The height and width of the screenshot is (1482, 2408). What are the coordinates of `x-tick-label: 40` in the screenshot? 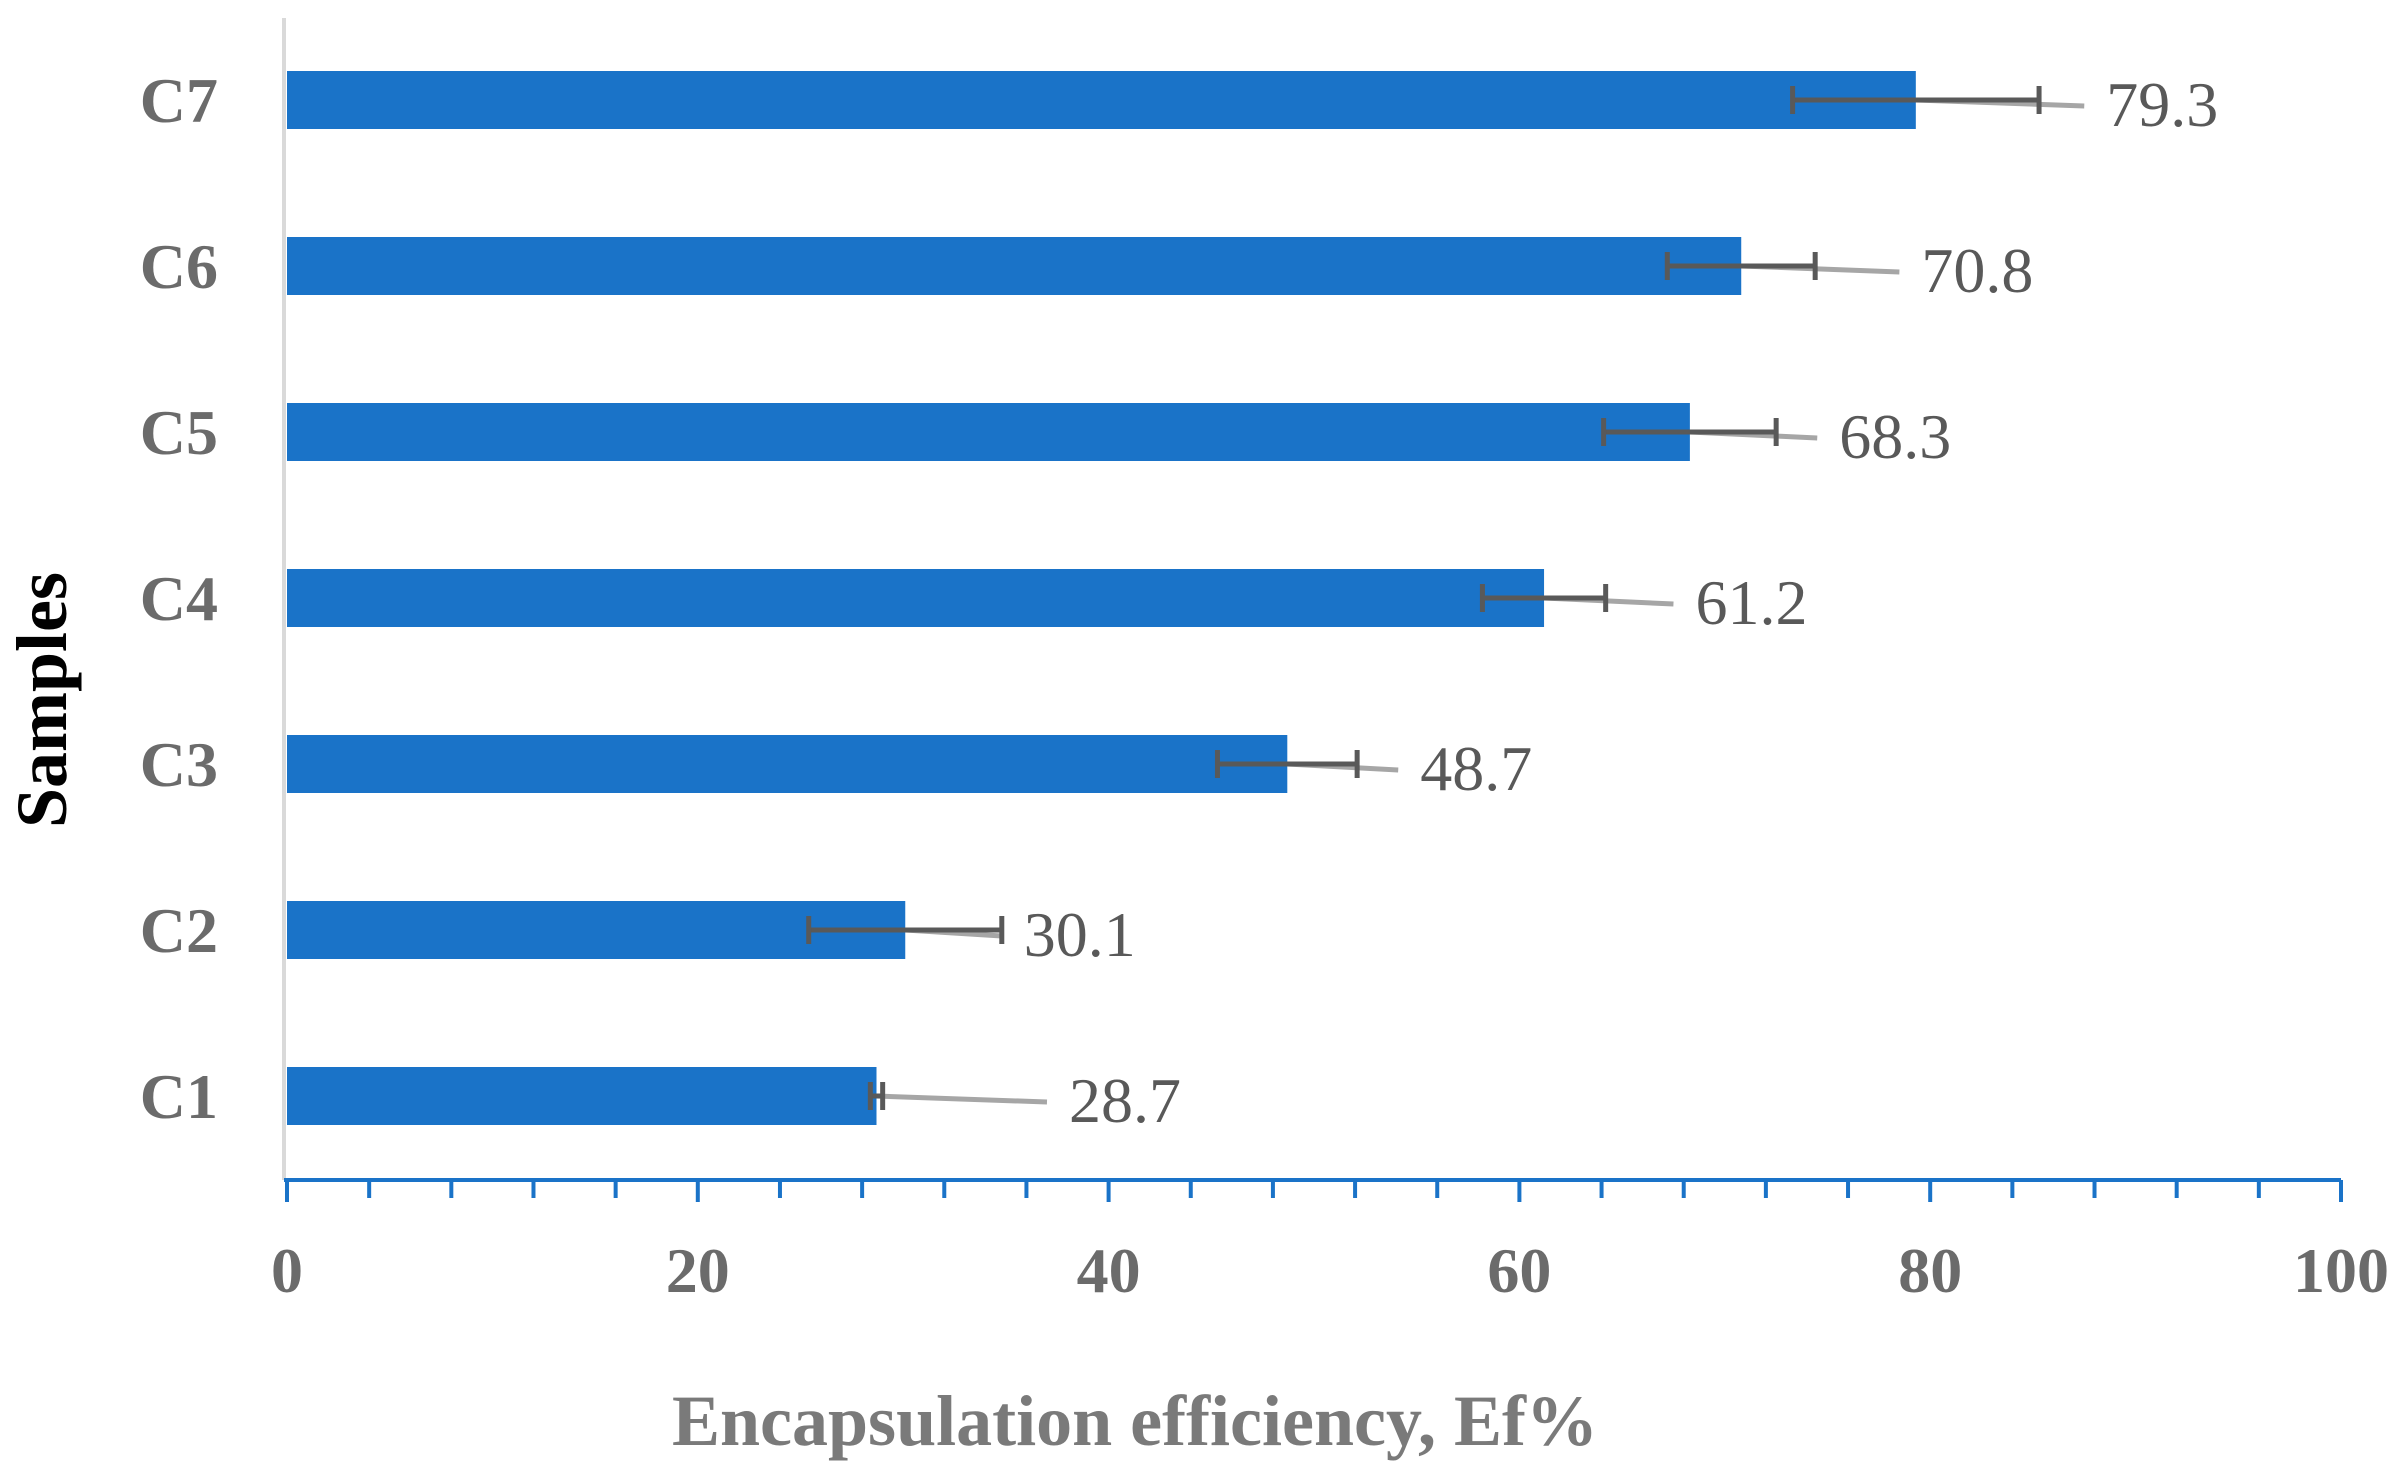 It's located at (1109, 1270).